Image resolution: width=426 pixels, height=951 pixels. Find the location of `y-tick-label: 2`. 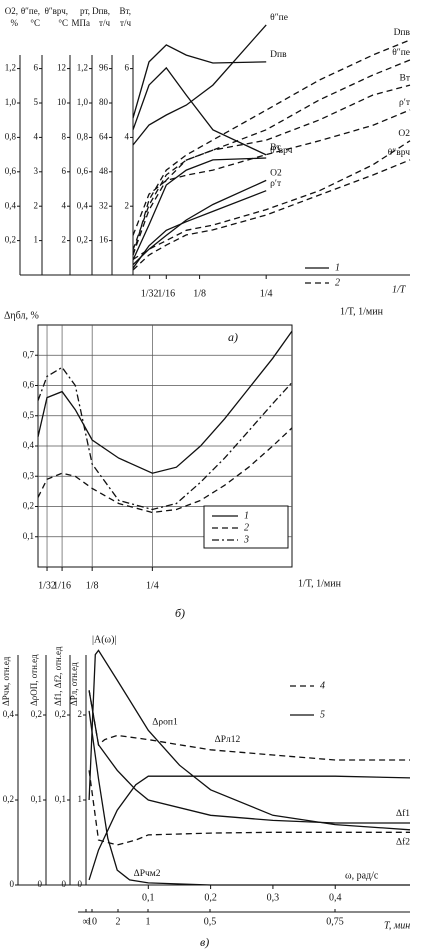

y-tick-label: 2 is located at coordinates (80, 714).